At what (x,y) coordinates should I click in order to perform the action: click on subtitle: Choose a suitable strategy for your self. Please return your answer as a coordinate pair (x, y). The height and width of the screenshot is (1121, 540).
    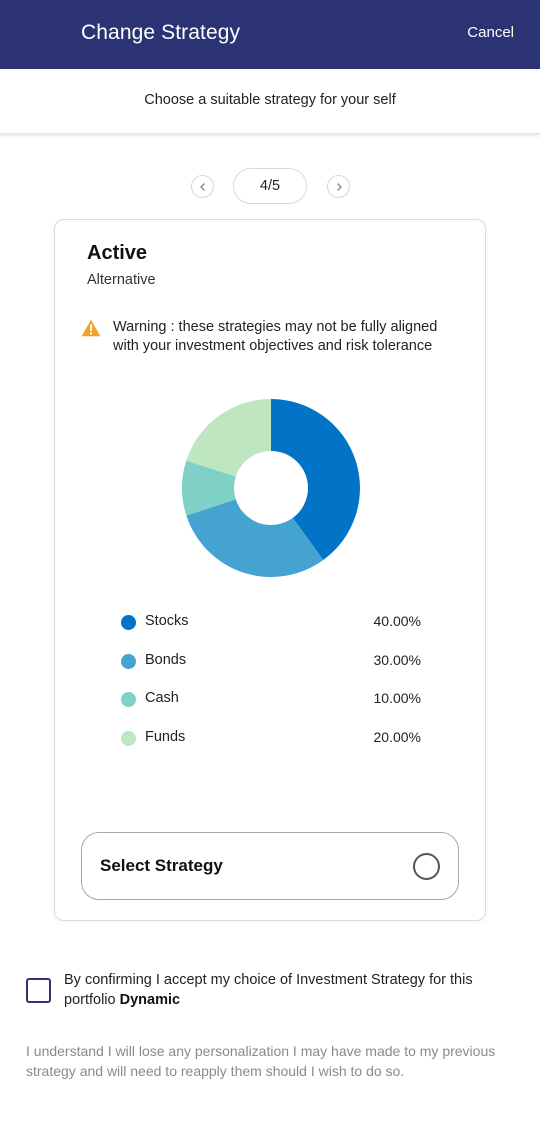
    Looking at the image, I should click on (270, 100).